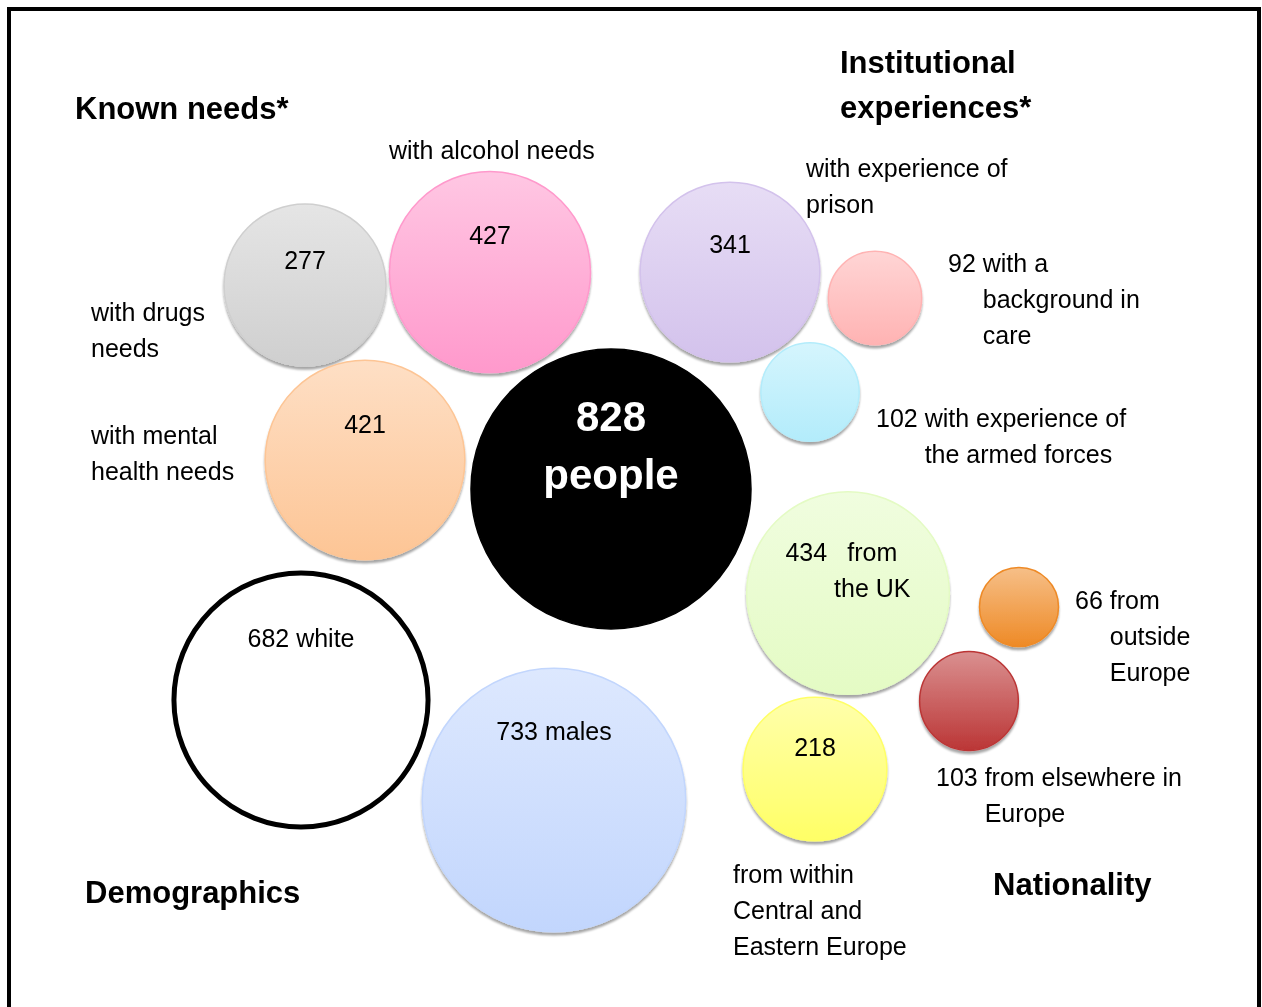  What do you see at coordinates (268, 637) in the screenshot?
I see `data-label: 682` at bounding box center [268, 637].